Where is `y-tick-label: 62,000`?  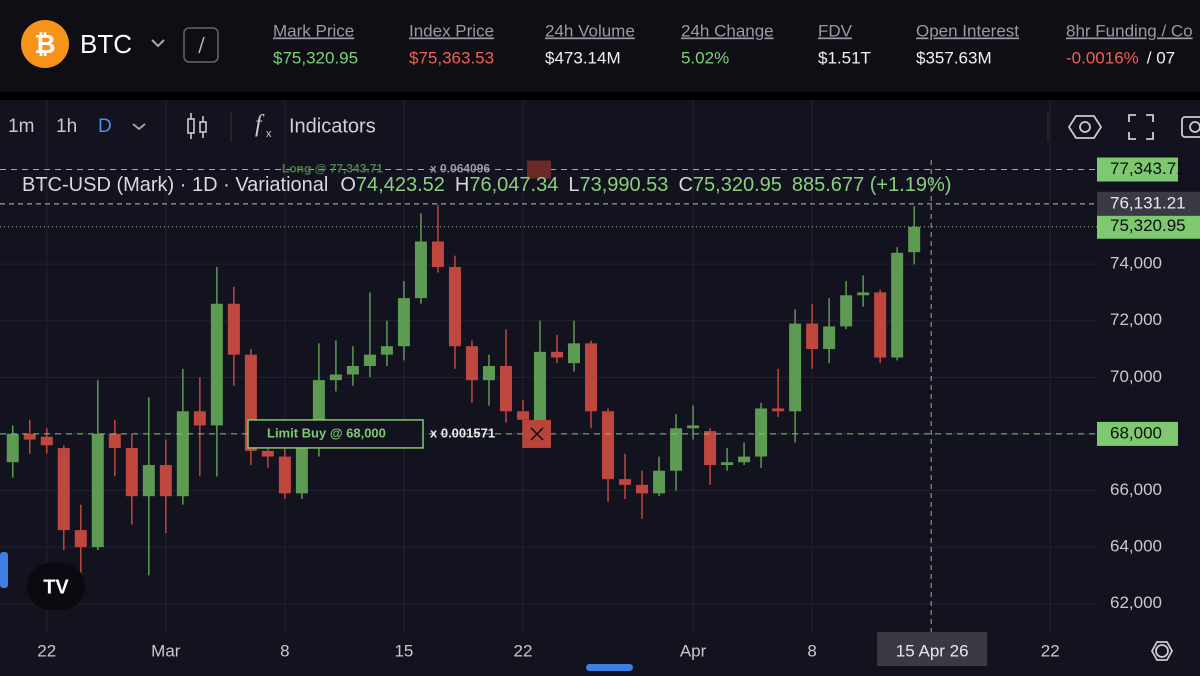
y-tick-label: 62,000 is located at coordinates (1136, 602).